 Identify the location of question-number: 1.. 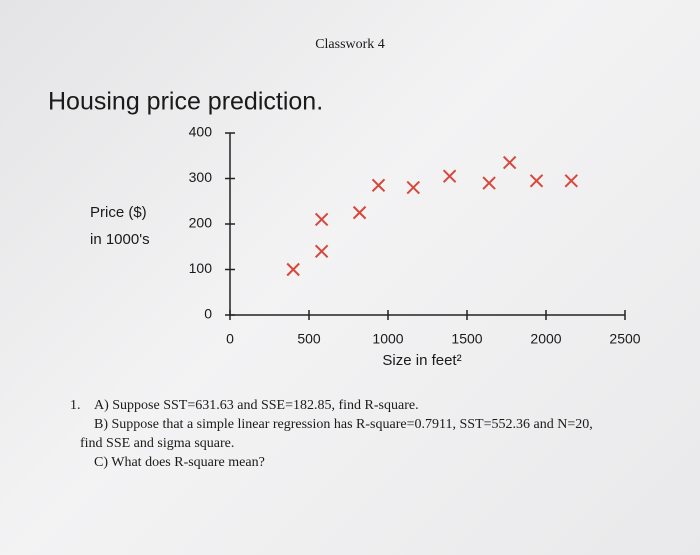
(75, 405).